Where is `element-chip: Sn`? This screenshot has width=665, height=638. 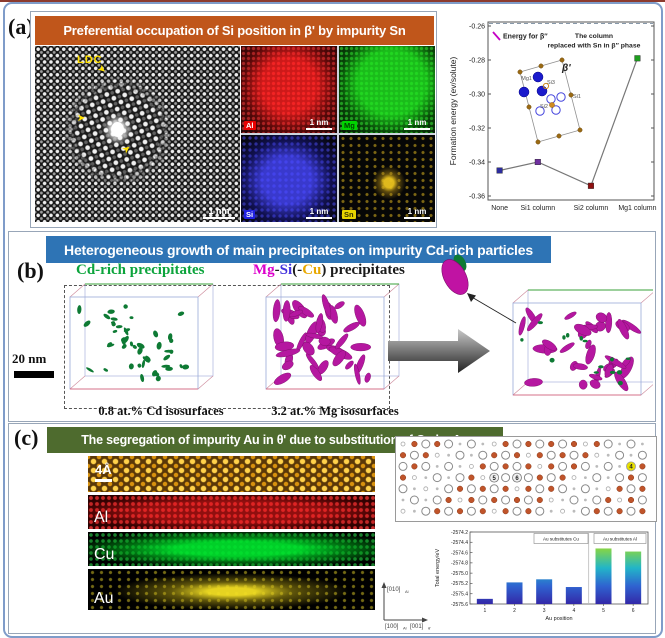
element-chip: Sn is located at coordinates (349, 214).